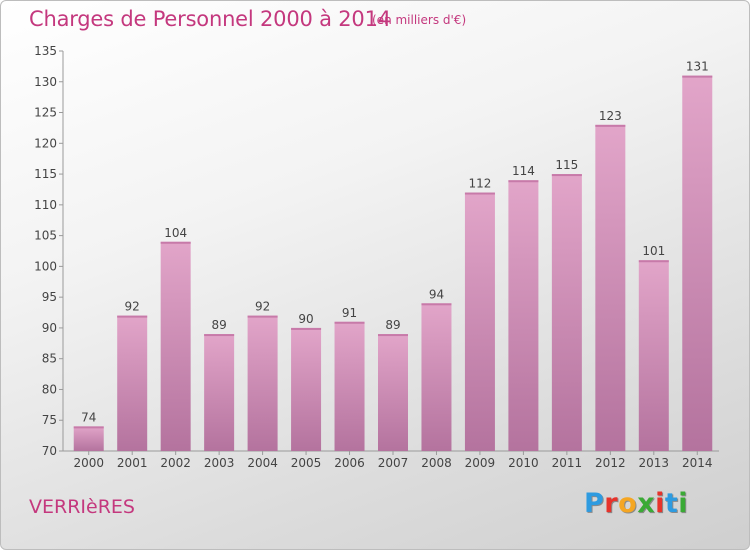 The image size is (750, 550). I want to click on bar-2002, so click(175, 346).